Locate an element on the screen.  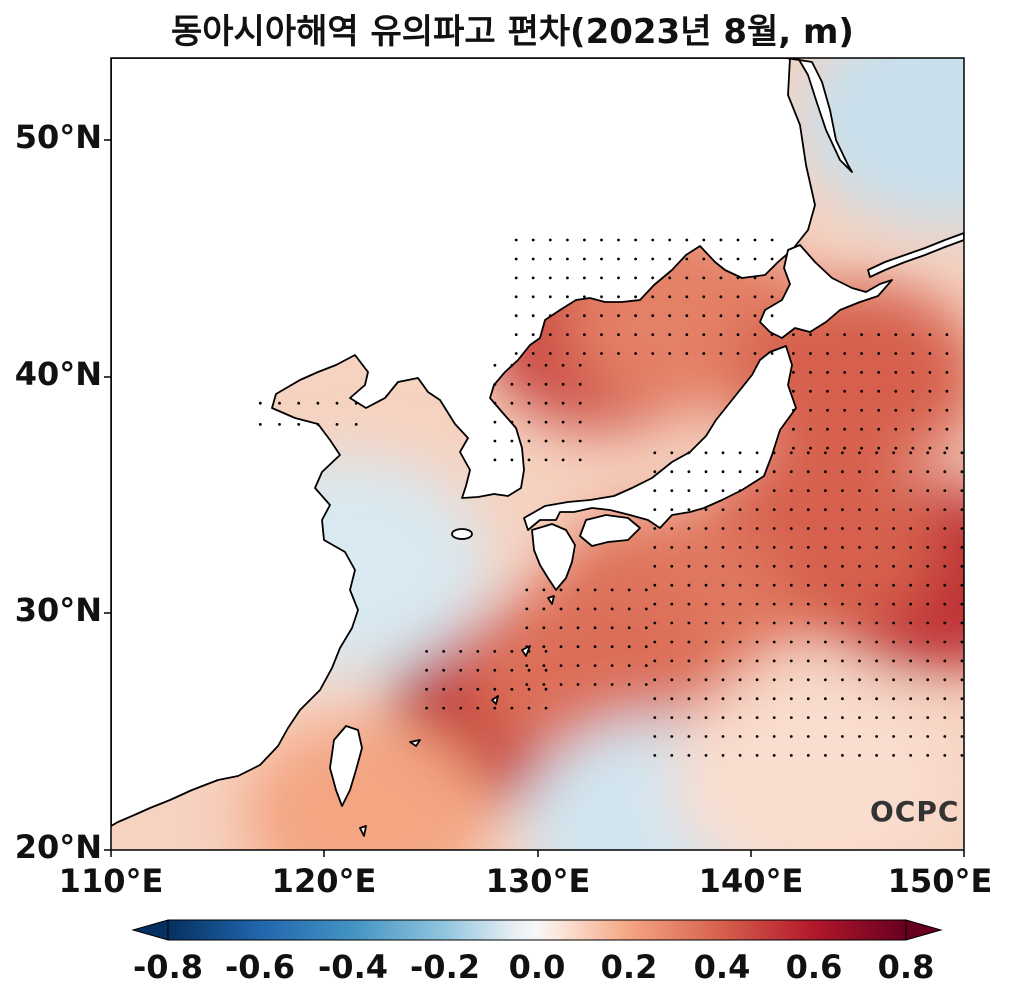
colorbar is located at coordinates (537, 930).